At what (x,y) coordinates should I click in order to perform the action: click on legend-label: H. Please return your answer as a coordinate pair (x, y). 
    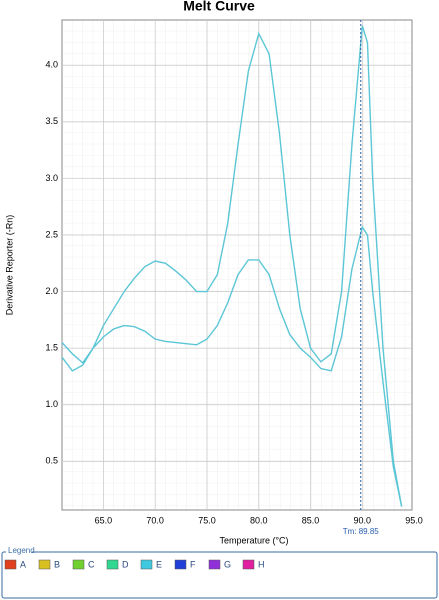
    Looking at the image, I should click on (261, 564).